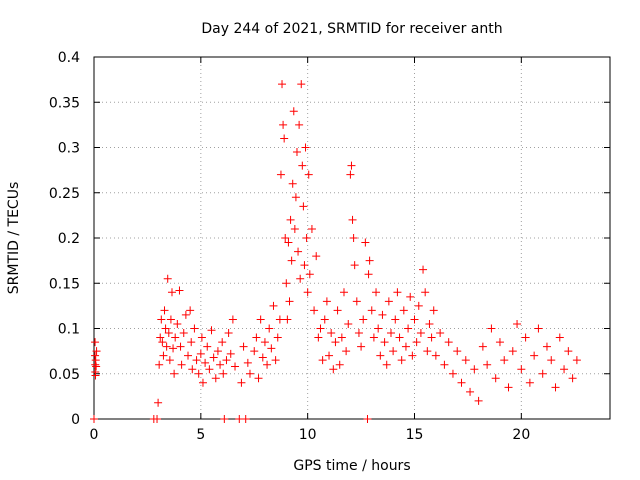 The width and height of the screenshot is (640, 480). I want to click on y-tick-label-8: 0.4, so click(69, 58).